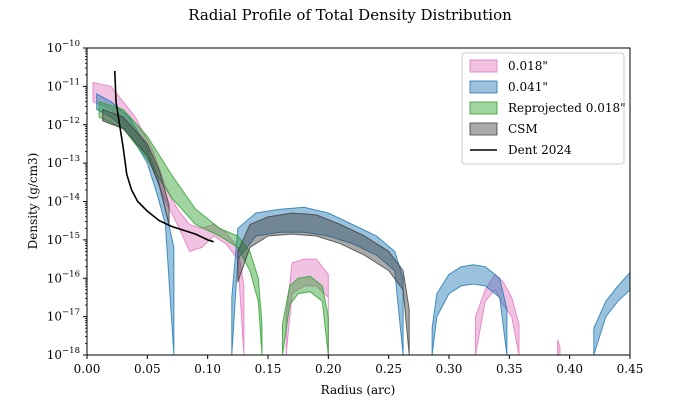 The height and width of the screenshot is (400, 700). I want to click on legend-dent-2024-label: Dent 2024, so click(540, 150).